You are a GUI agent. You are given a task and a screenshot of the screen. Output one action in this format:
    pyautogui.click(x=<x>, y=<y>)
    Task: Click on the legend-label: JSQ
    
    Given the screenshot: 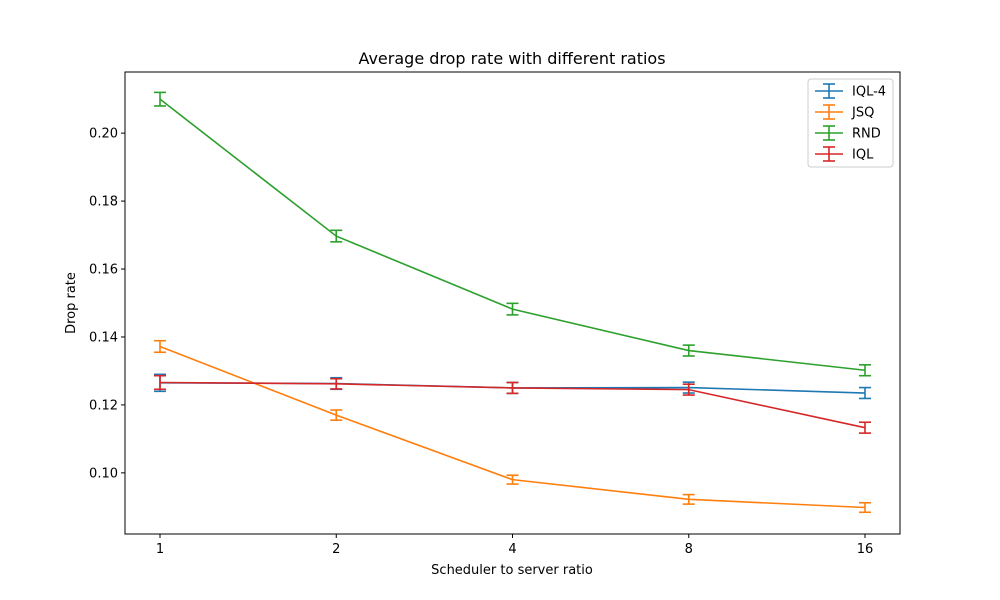 What is the action you would take?
    pyautogui.click(x=862, y=113)
    